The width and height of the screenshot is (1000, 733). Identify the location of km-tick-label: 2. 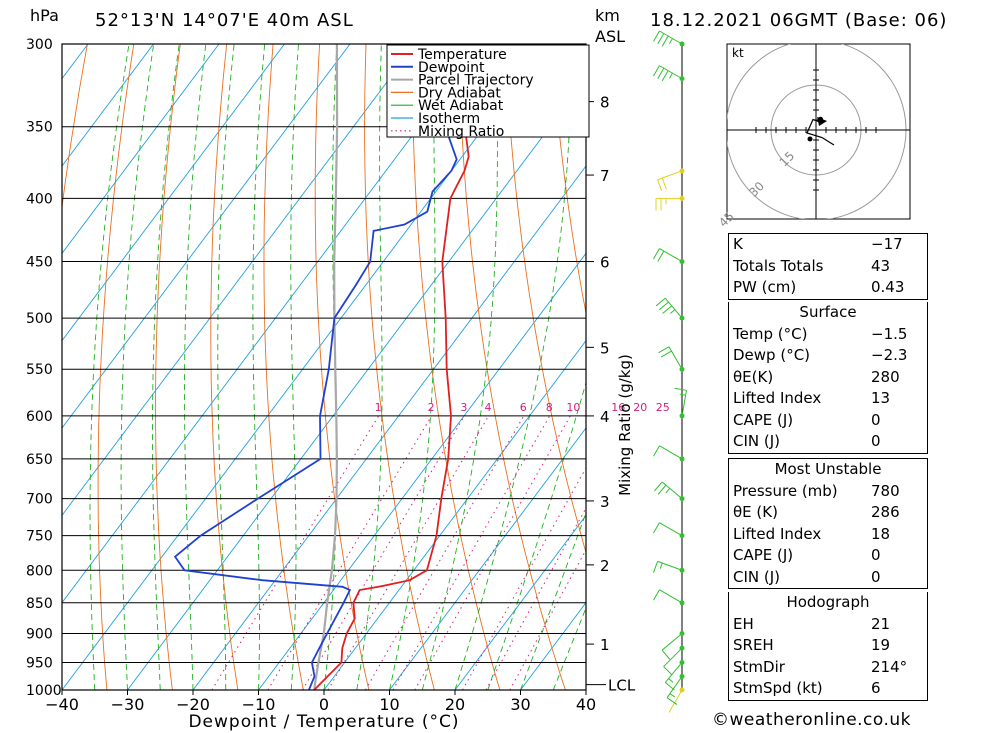
(605, 566).